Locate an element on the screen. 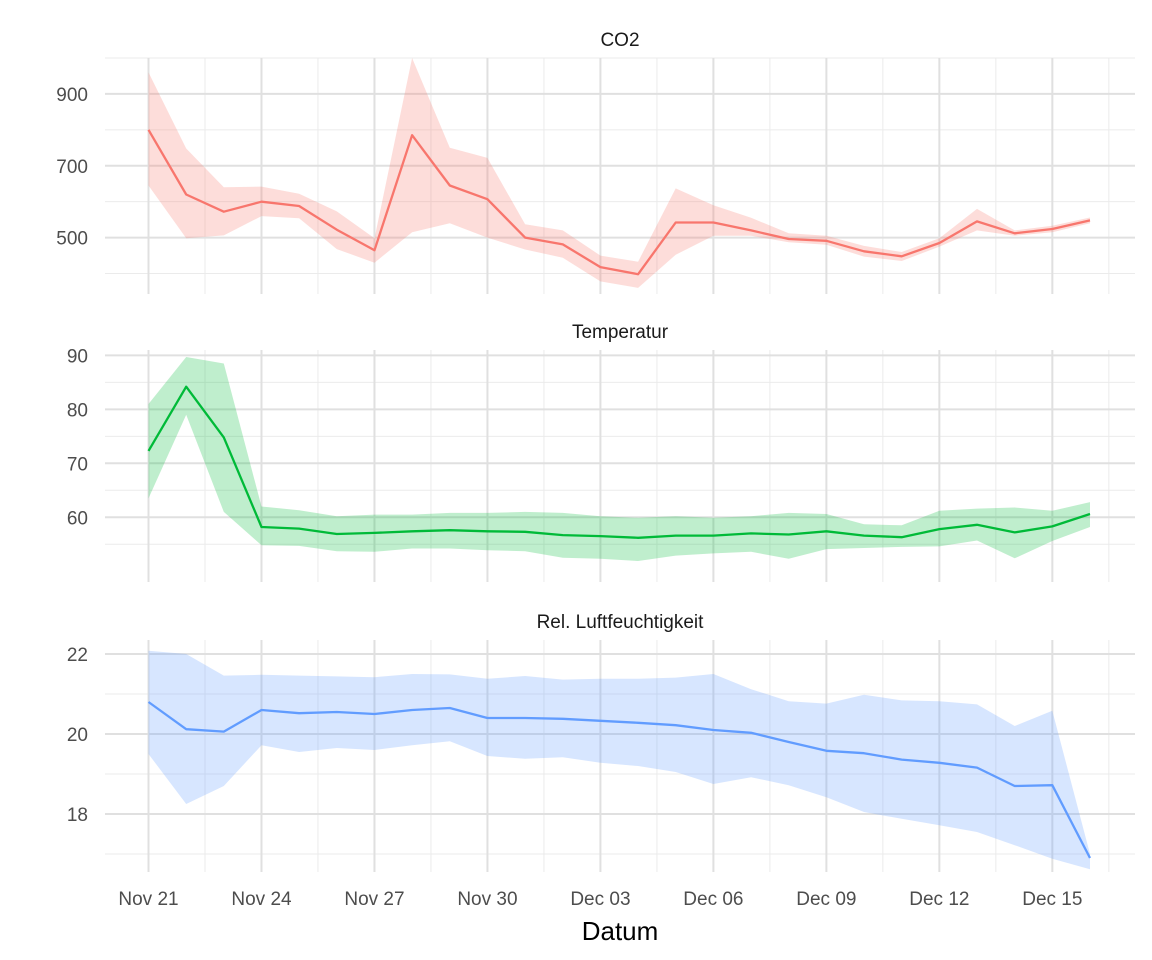 The height and width of the screenshot is (960, 1152). y-tick-label: 20 is located at coordinates (77, 735).